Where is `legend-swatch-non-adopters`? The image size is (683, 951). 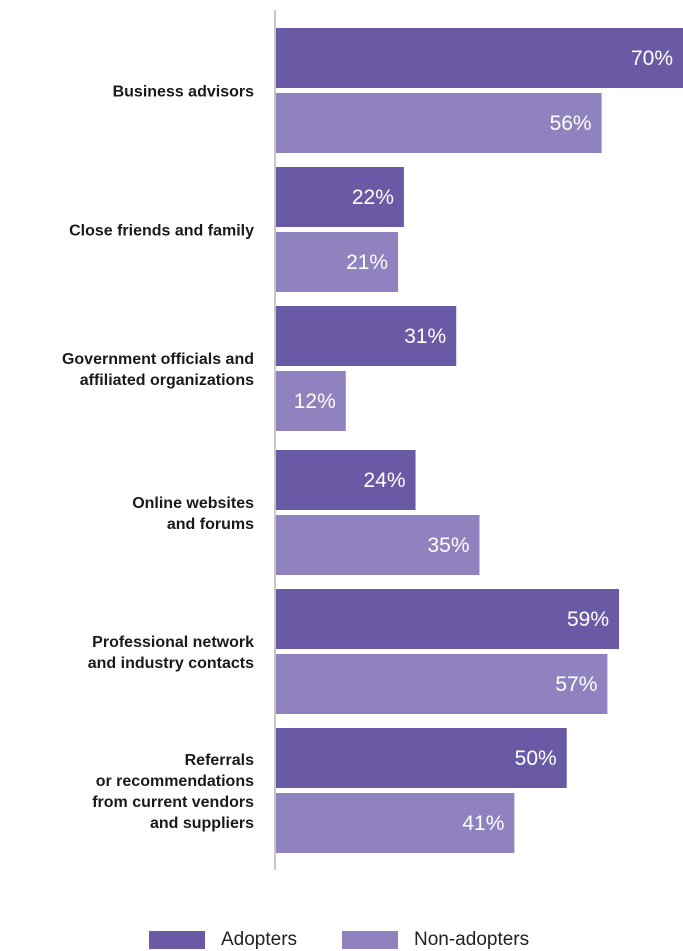 legend-swatch-non-adopters is located at coordinates (370, 940).